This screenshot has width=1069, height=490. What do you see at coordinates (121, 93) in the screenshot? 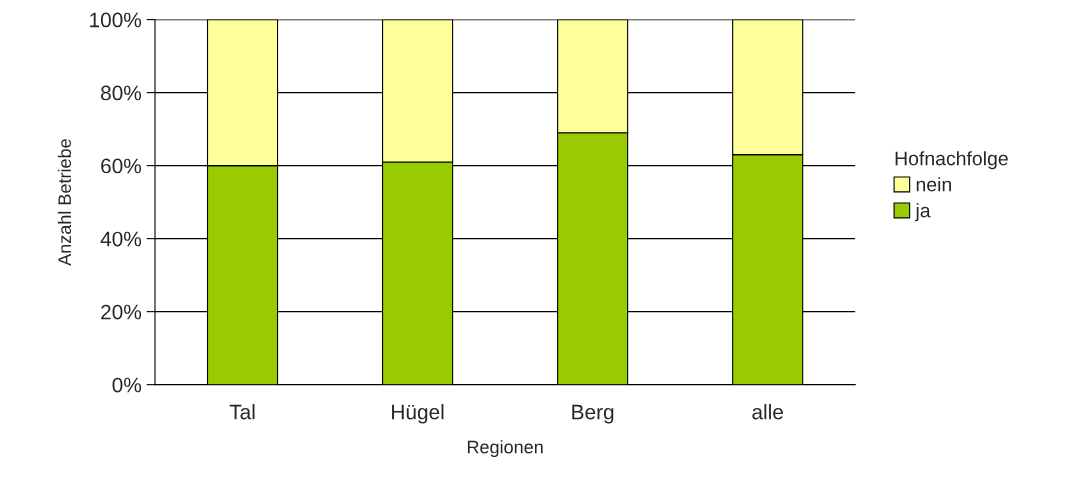
I see `y-tick-label: 80%` at bounding box center [121, 93].